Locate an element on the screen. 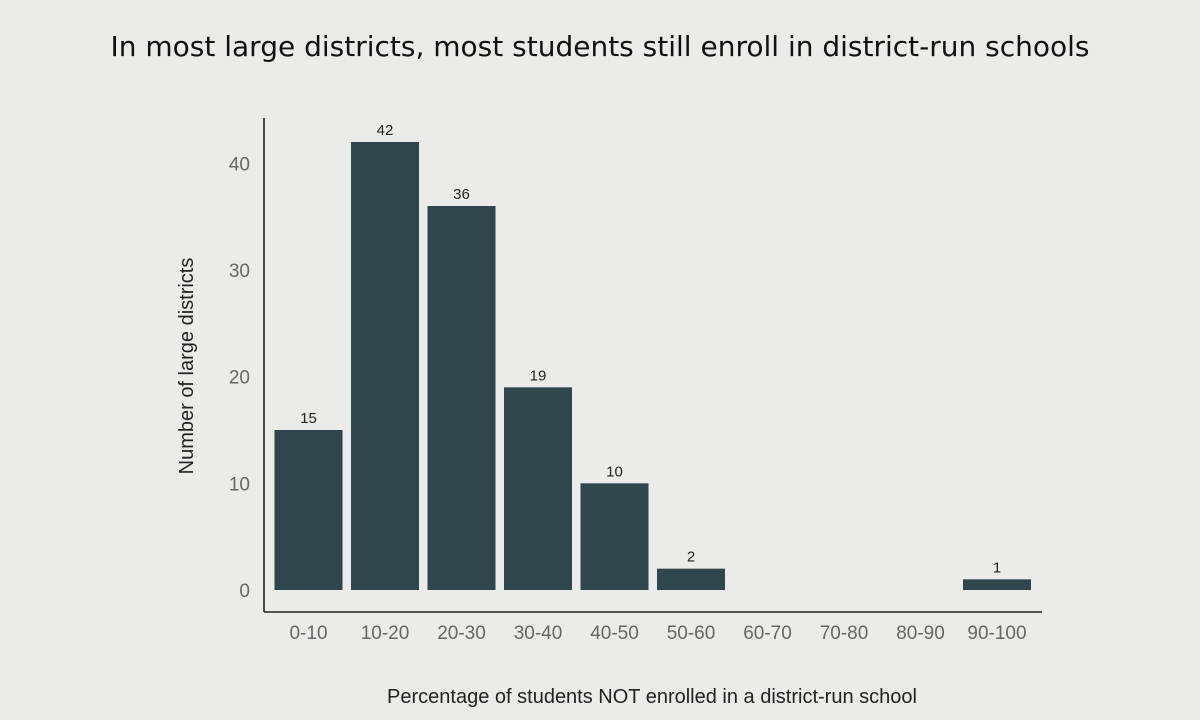  y-tick-label: 40 is located at coordinates (239, 164).